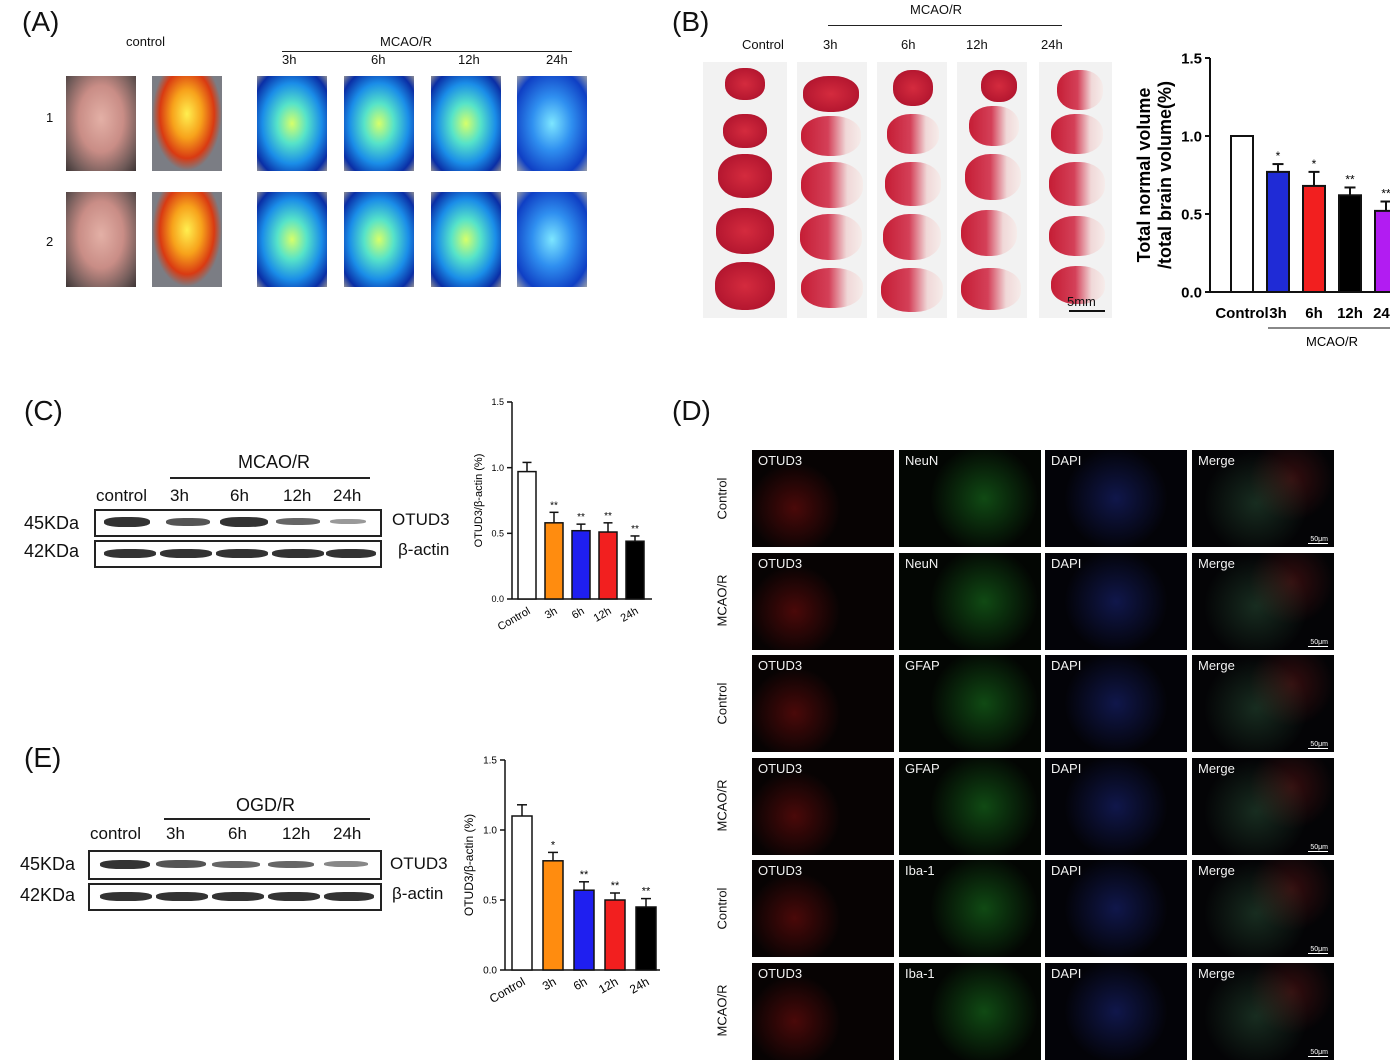 The image size is (1400, 1064). What do you see at coordinates (490, 901) in the screenshot?
I see `y-tick-label: 0.5` at bounding box center [490, 901].